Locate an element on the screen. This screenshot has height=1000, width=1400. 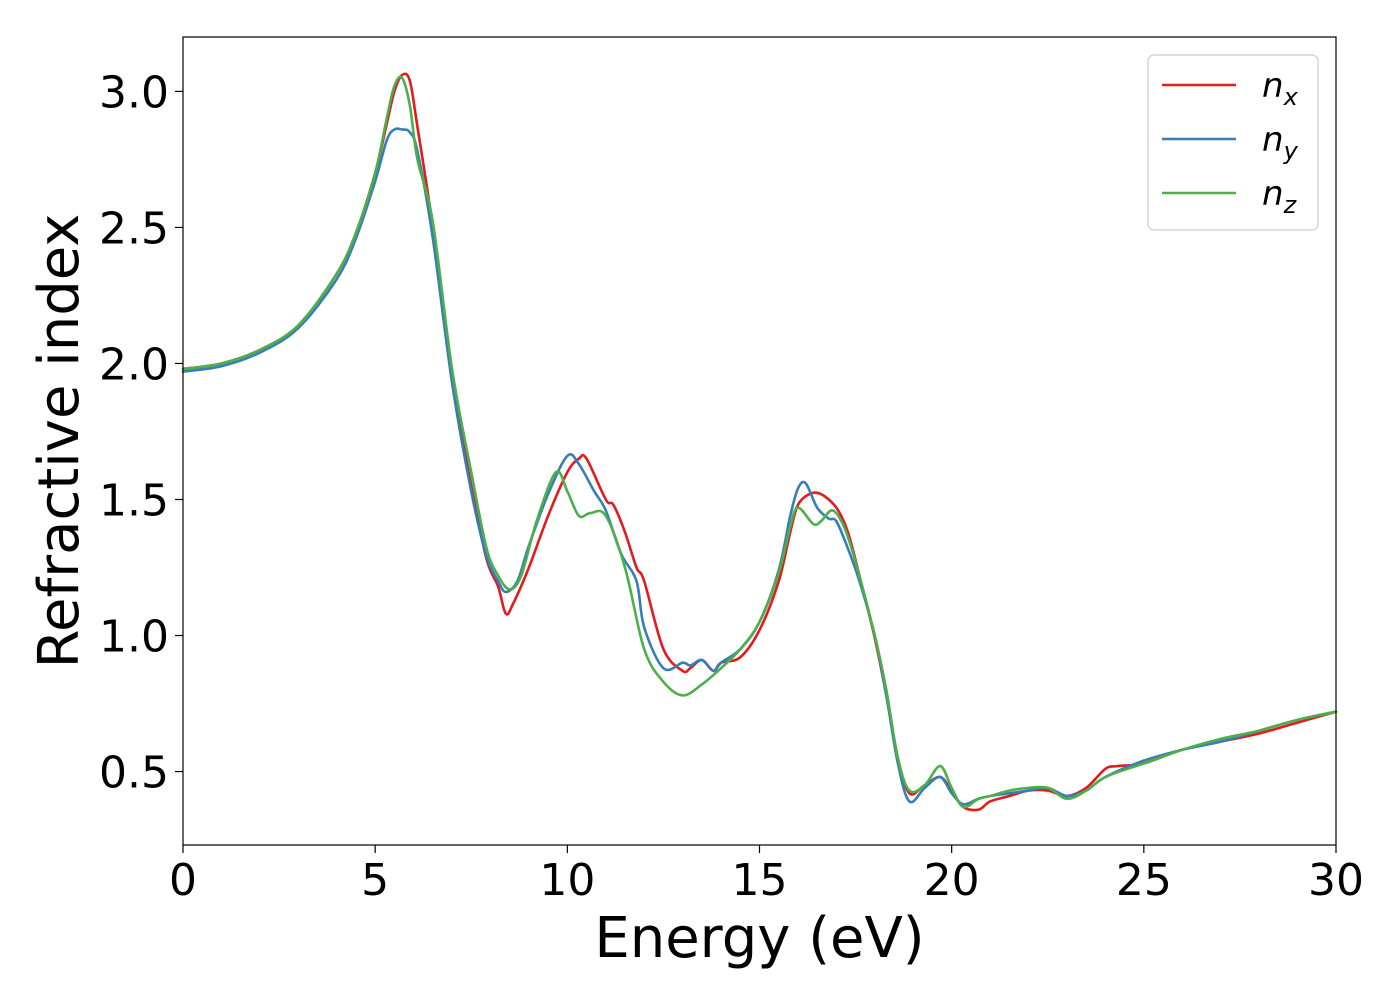
legend-label-y: ny is located at coordinates (1280, 142).